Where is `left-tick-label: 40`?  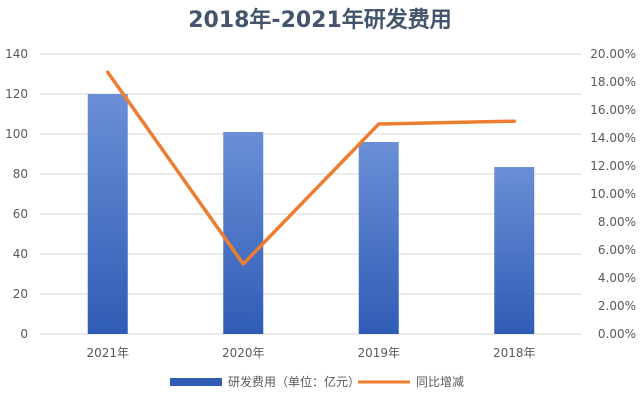 left-tick-label: 40 is located at coordinates (20, 254).